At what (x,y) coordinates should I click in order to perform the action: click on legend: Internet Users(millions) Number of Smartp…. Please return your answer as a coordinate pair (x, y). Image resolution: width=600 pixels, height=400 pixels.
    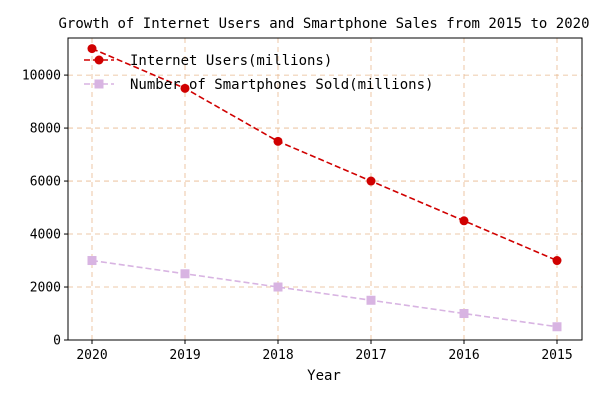
    Looking at the image, I should click on (258, 73).